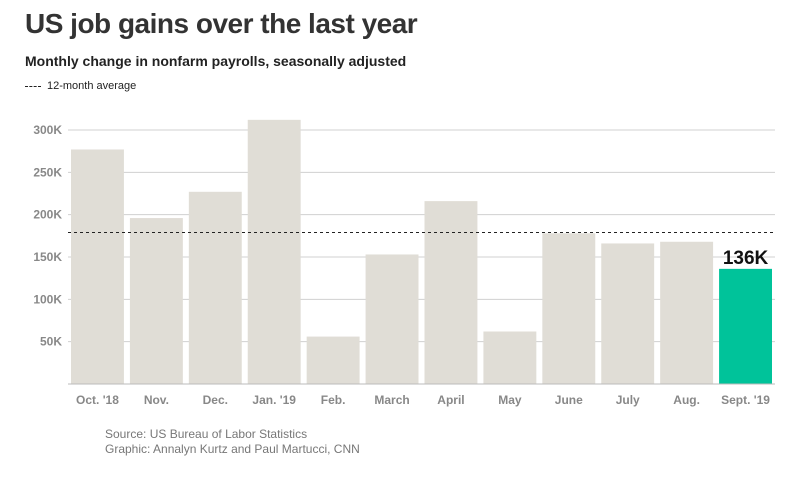 Image resolution: width=809 pixels, height=479 pixels. What do you see at coordinates (221, 23) in the screenshot?
I see `chart-title: US job gains over the last year` at bounding box center [221, 23].